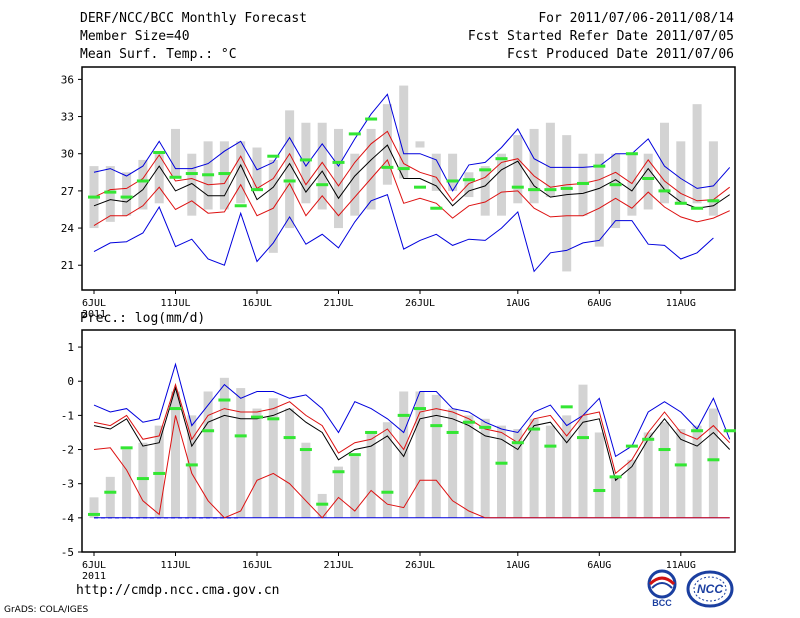 Image resolution: width=800 pixels, height=618 pixels. What do you see at coordinates (175, 303) in the screenshot?
I see `x-tick-label: 11JUL` at bounding box center [175, 303].